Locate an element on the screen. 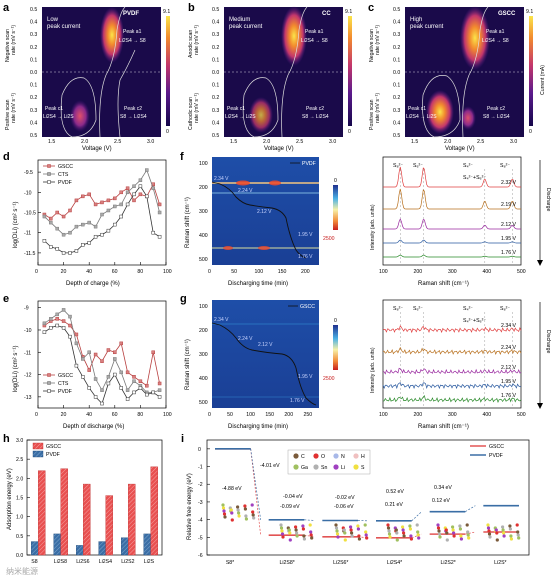 Image resolution: width=554 pixels, height=579 pixels. v-label: 2.34 V is located at coordinates (221, 320).